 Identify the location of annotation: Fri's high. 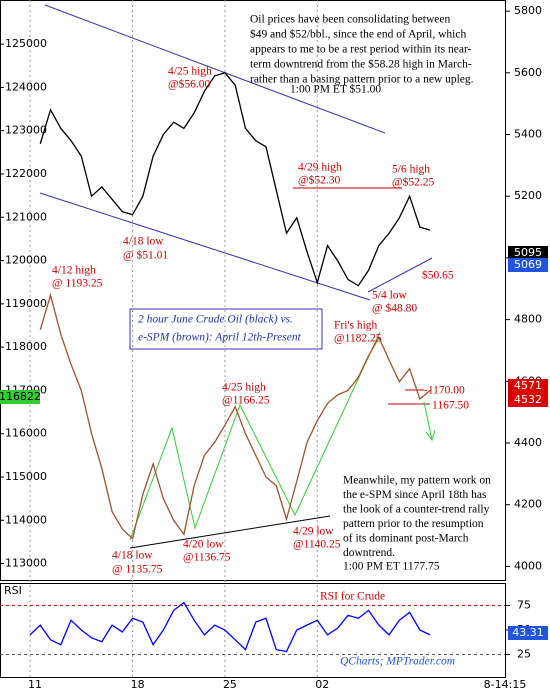
(356, 326).